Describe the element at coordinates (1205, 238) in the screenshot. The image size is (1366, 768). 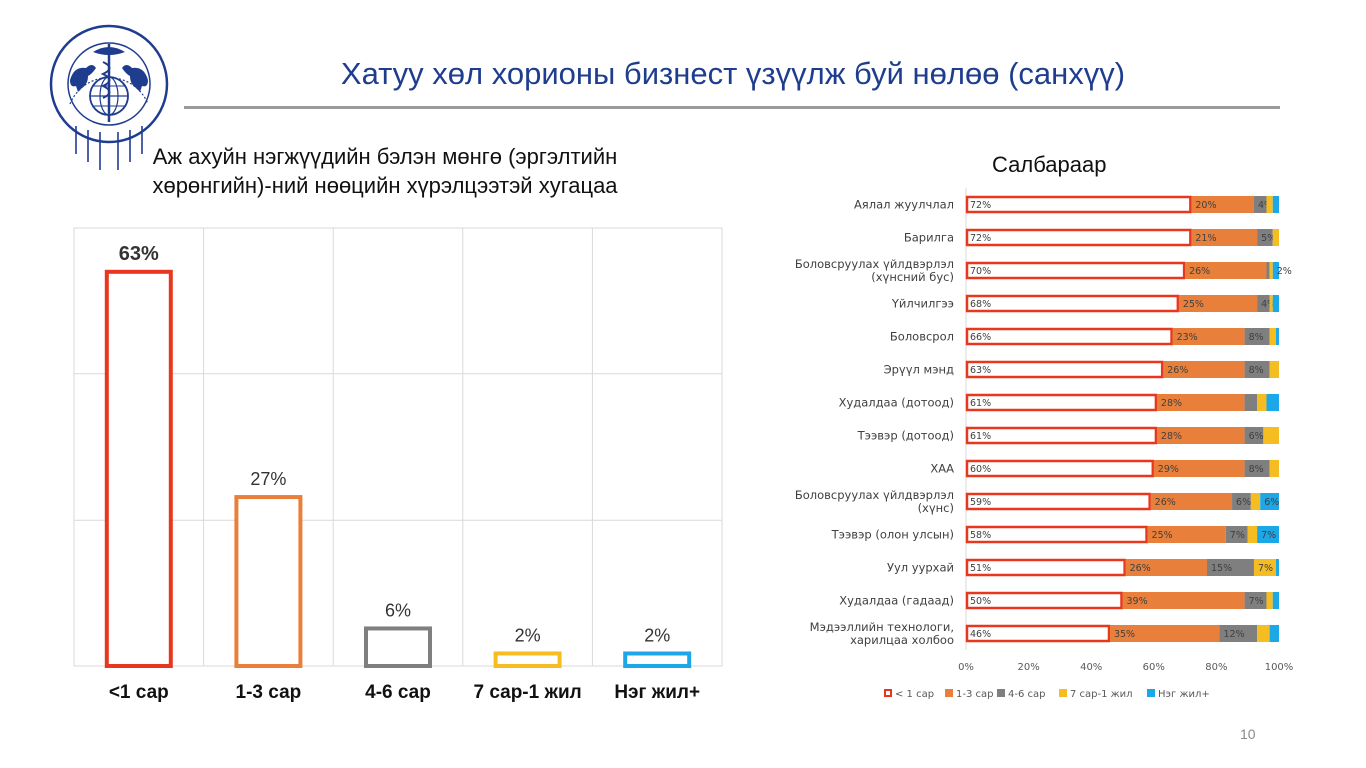
I see `segment-data-label: 21%` at that location.